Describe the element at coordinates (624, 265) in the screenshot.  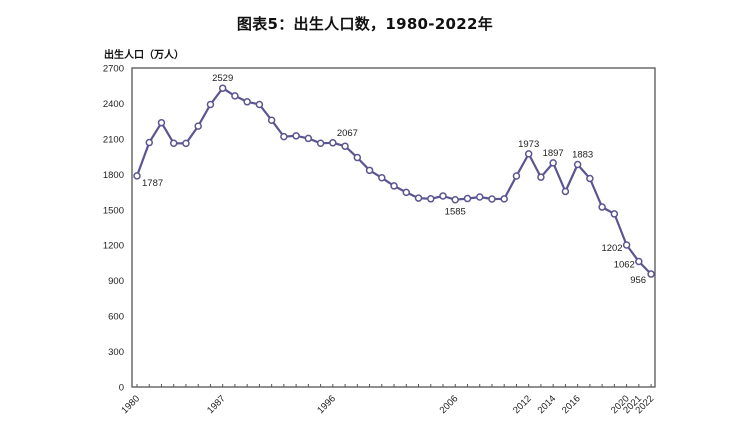
I see `data-label: 1062` at that location.